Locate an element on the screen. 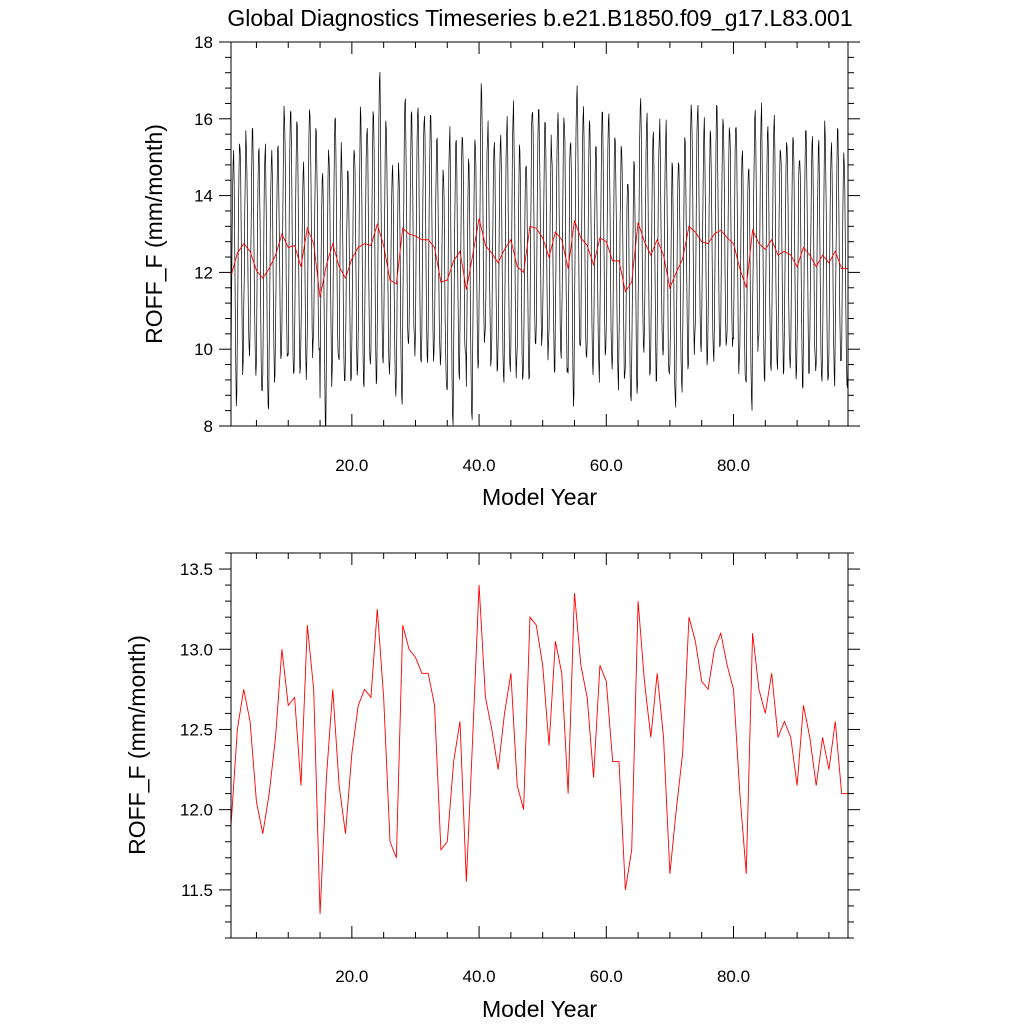  y-tick-label: 8 is located at coordinates (208, 426).